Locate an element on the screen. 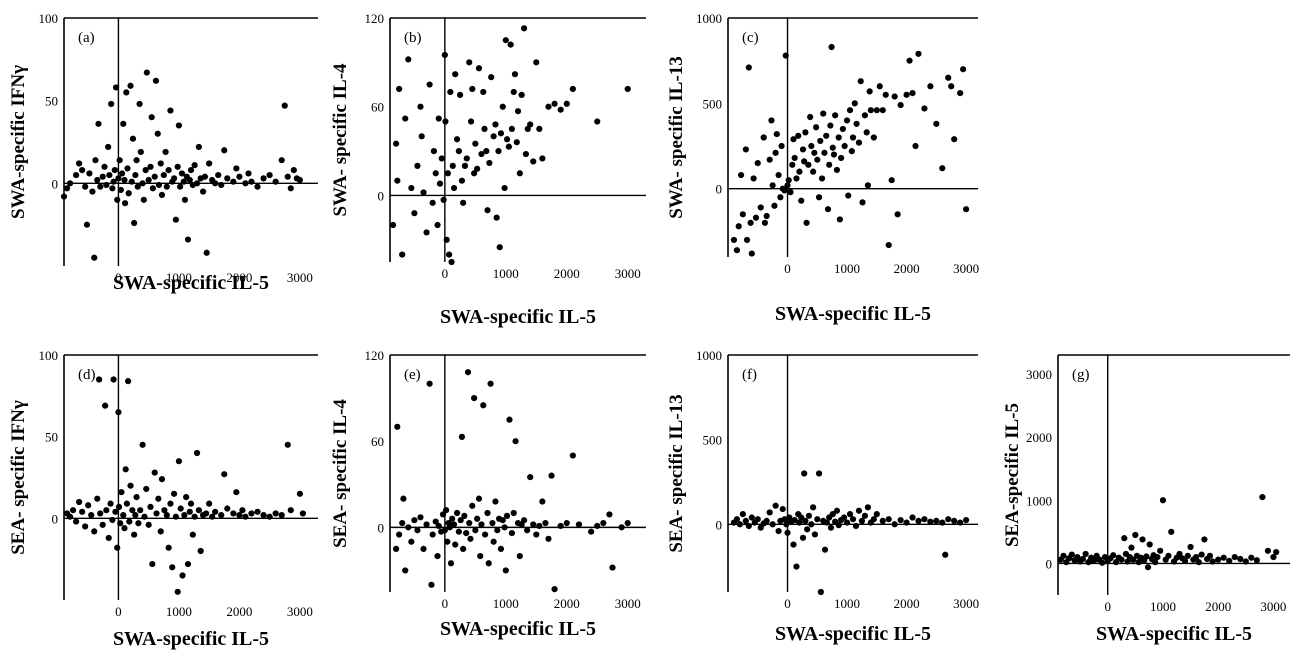 This screenshot has width=1292, height=651. x-tick-label: 3000 is located at coordinates (628, 273).